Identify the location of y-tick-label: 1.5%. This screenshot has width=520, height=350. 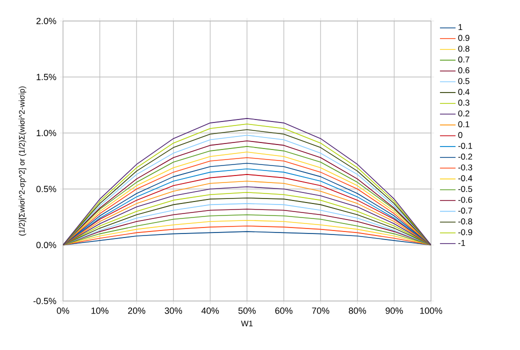
(46, 77).